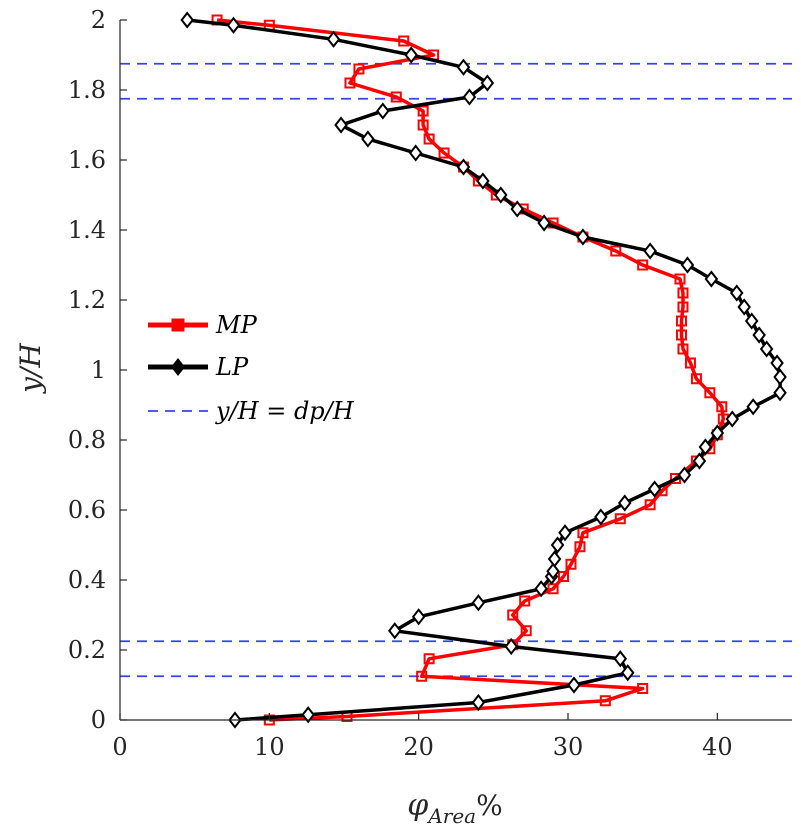  I want to click on legend: MP LP y/H = dp/H, so click(251, 368).